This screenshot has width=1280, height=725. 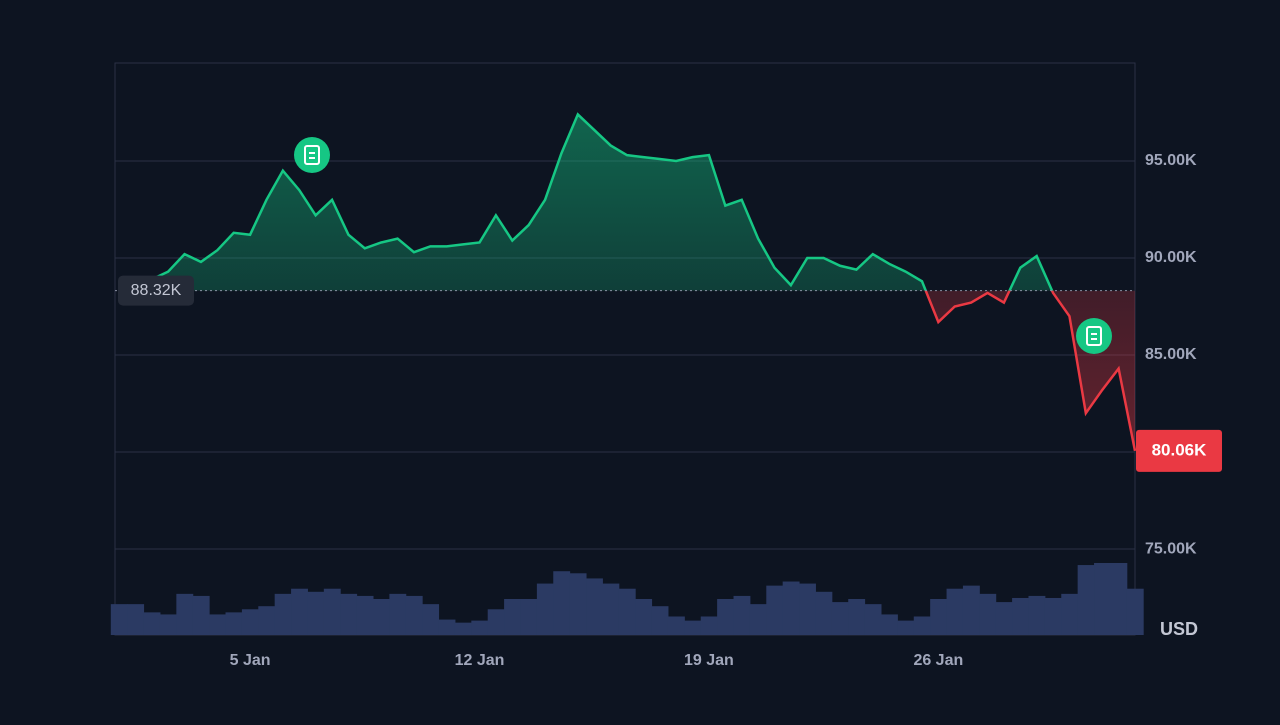 I want to click on baseline-label: 88.32K, so click(x=156, y=290).